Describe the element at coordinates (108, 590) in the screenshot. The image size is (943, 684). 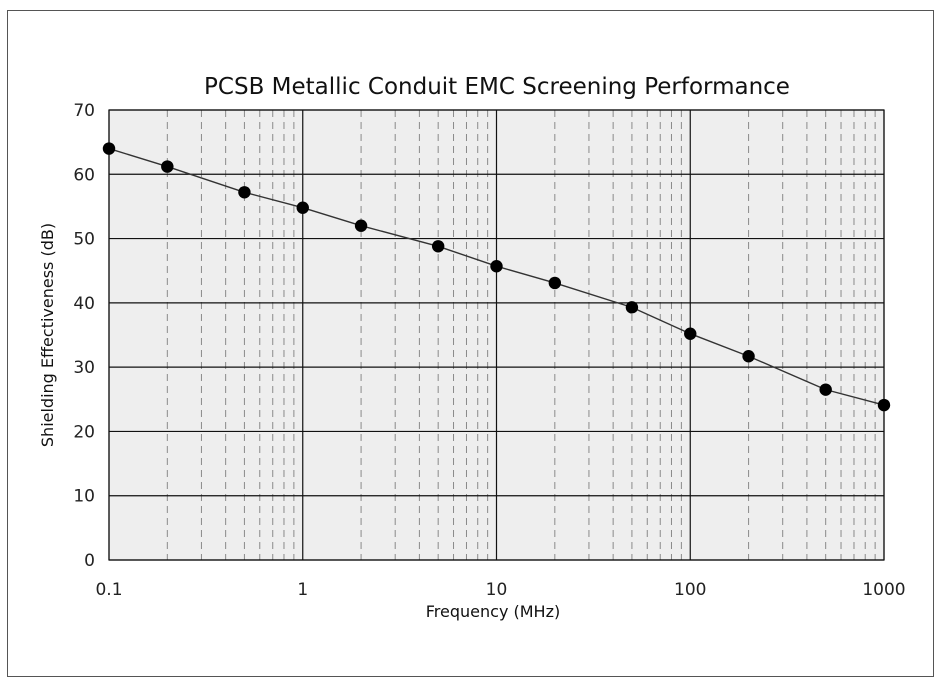
I see `x-tick-label: 0.1` at that location.